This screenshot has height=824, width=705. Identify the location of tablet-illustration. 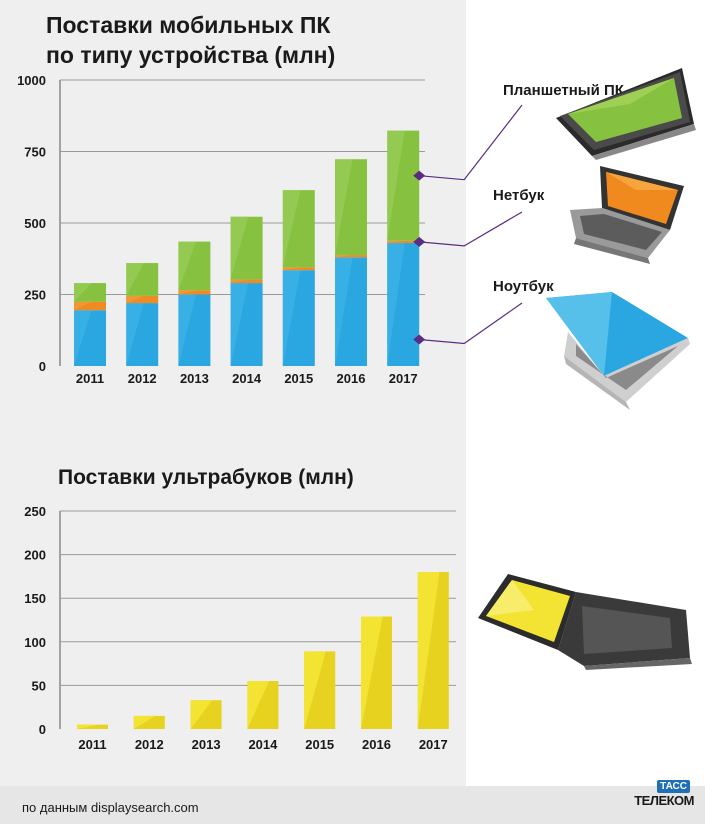
(626, 114).